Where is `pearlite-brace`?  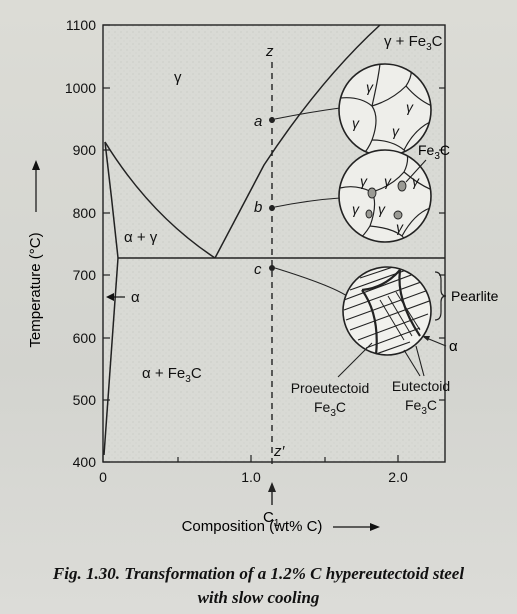
pearlite-brace is located at coordinates (440, 296).